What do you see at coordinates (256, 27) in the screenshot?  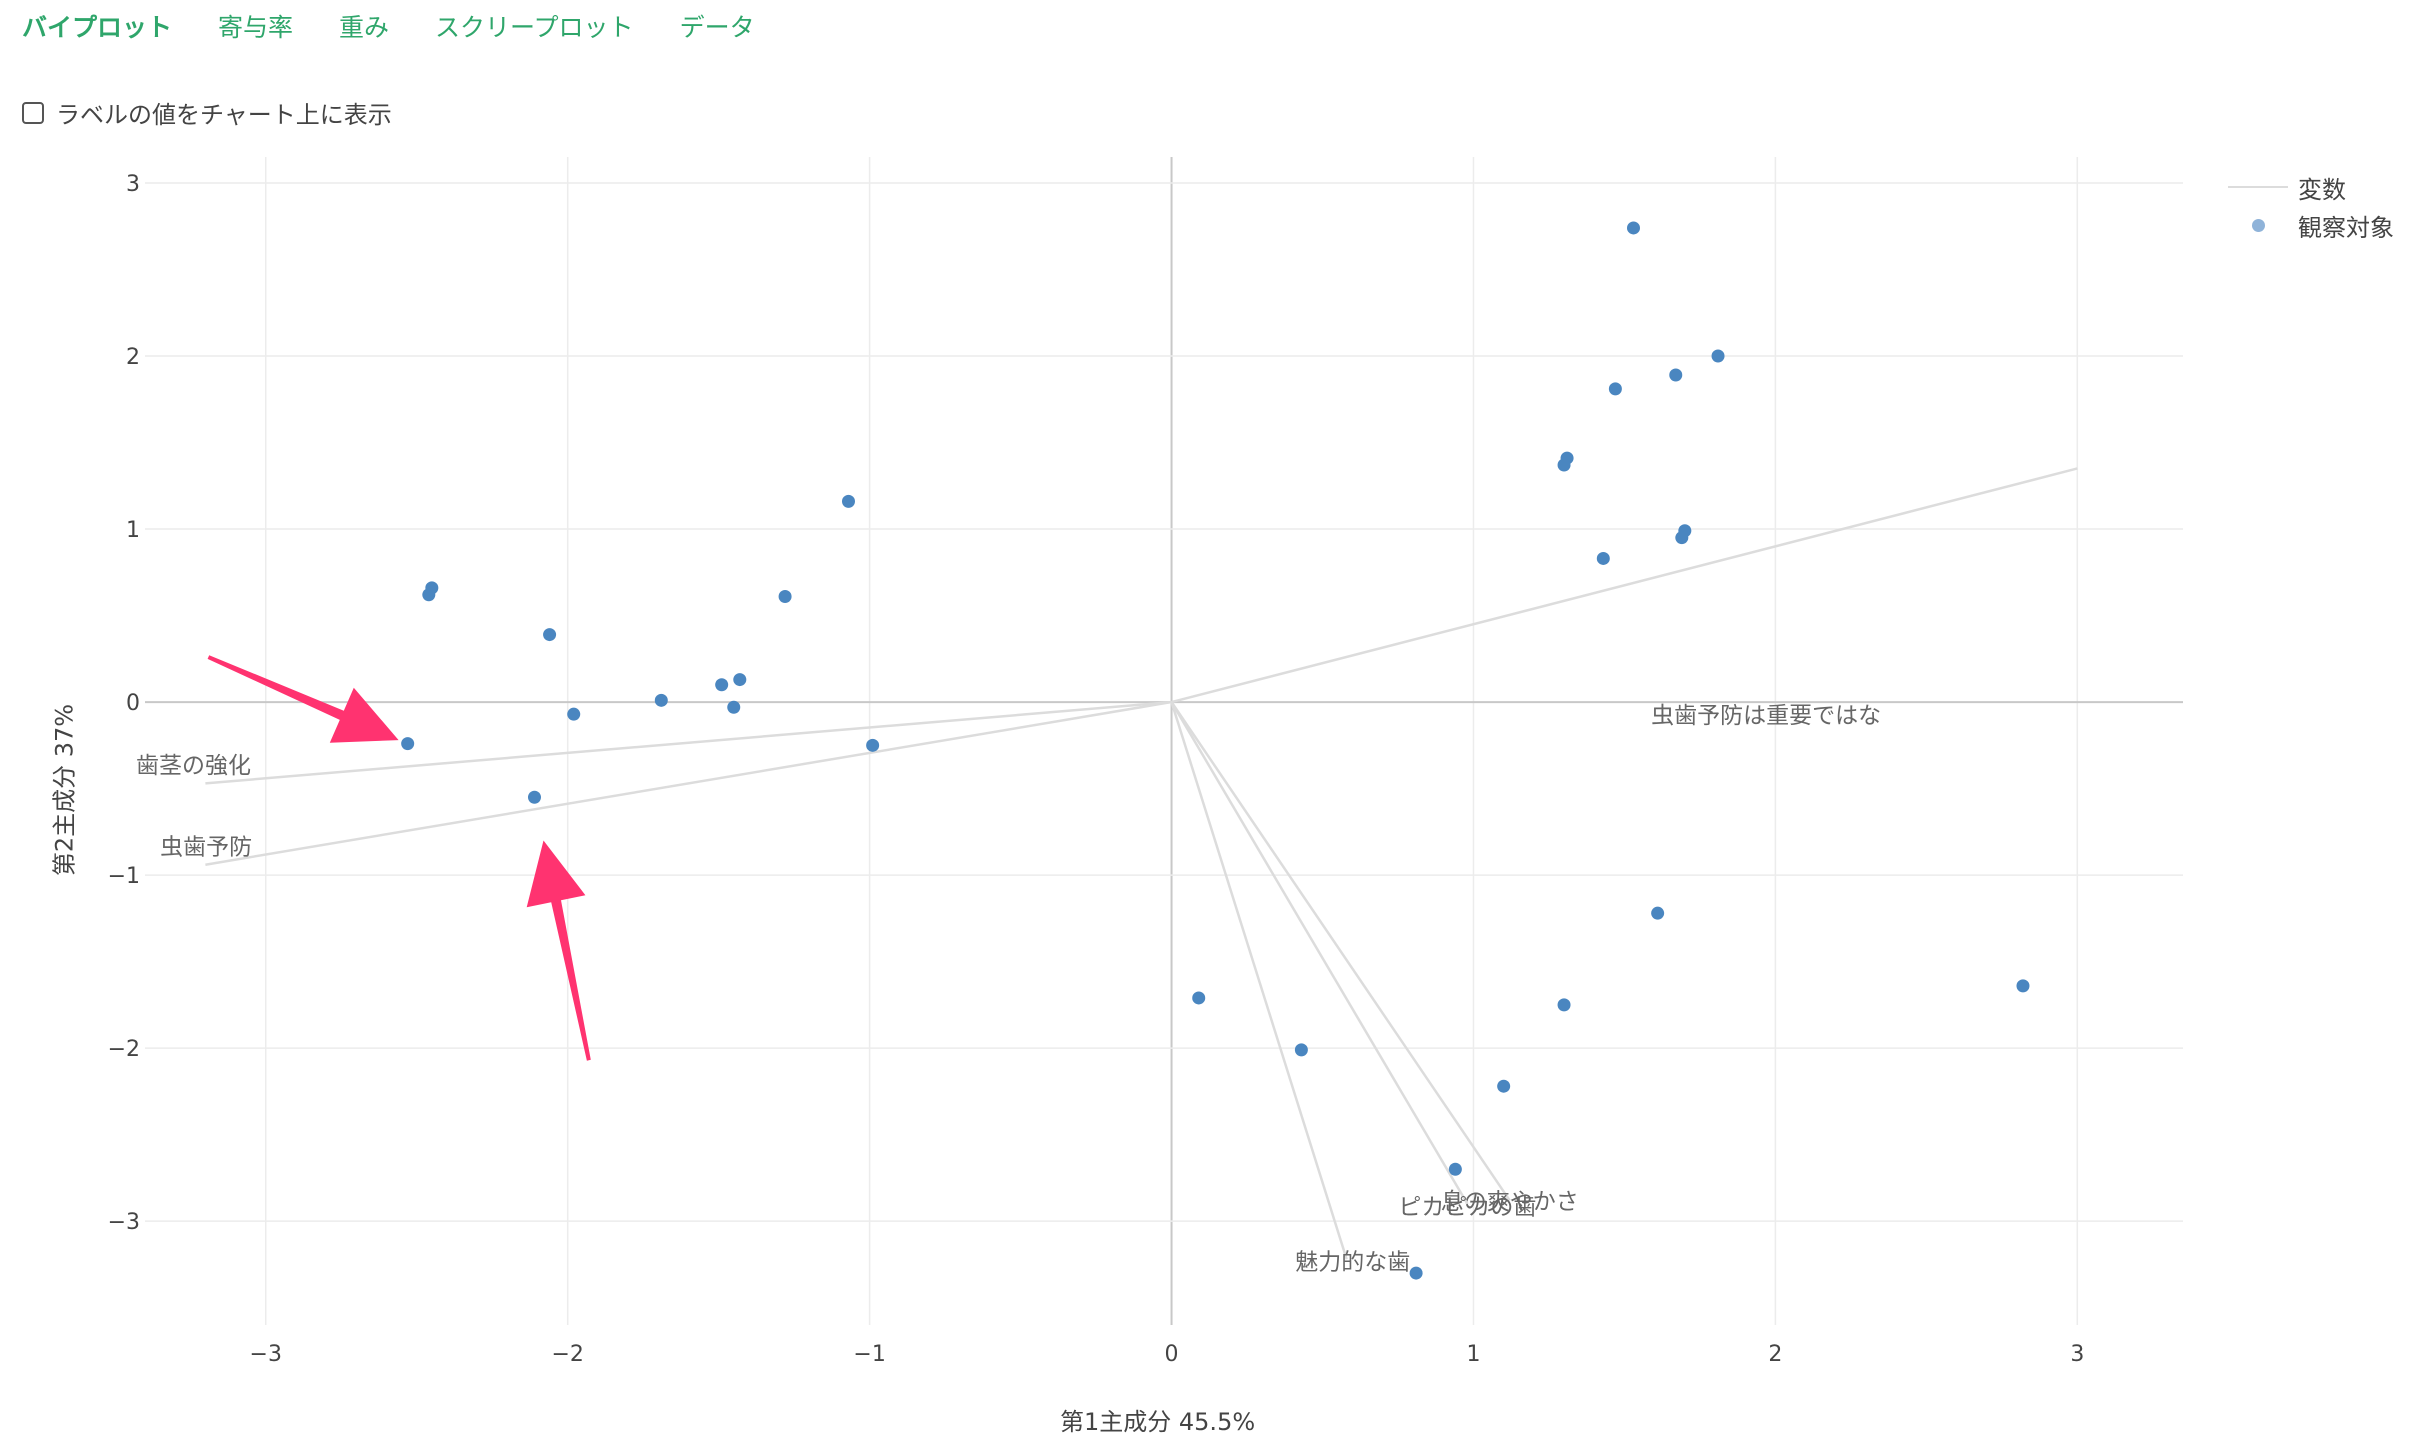 I see `tab-contribution: 寄与率` at bounding box center [256, 27].